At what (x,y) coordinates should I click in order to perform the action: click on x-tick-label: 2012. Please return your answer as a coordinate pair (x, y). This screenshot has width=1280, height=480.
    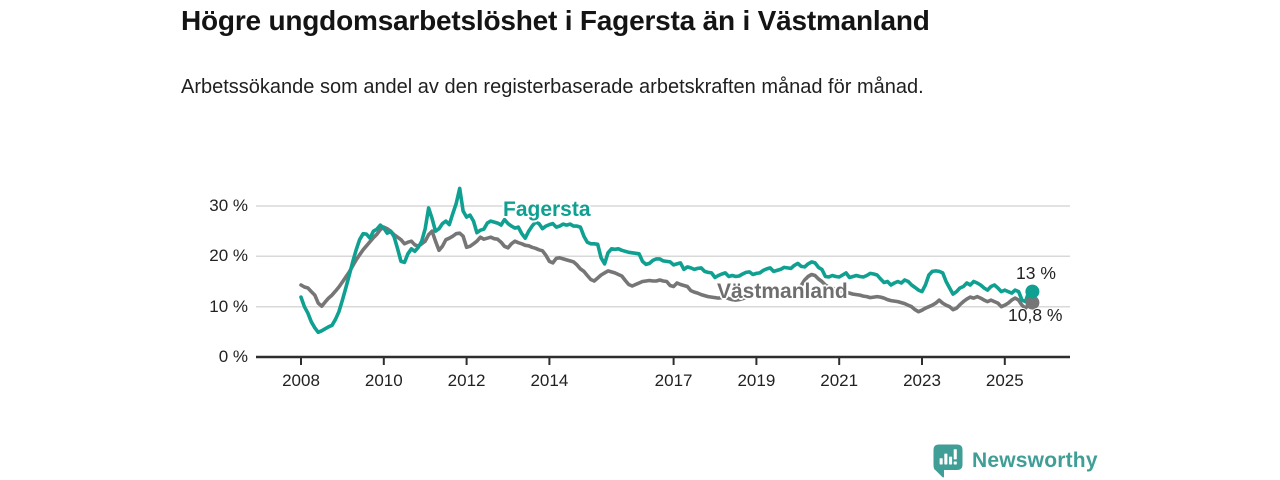
    Looking at the image, I should click on (466, 380).